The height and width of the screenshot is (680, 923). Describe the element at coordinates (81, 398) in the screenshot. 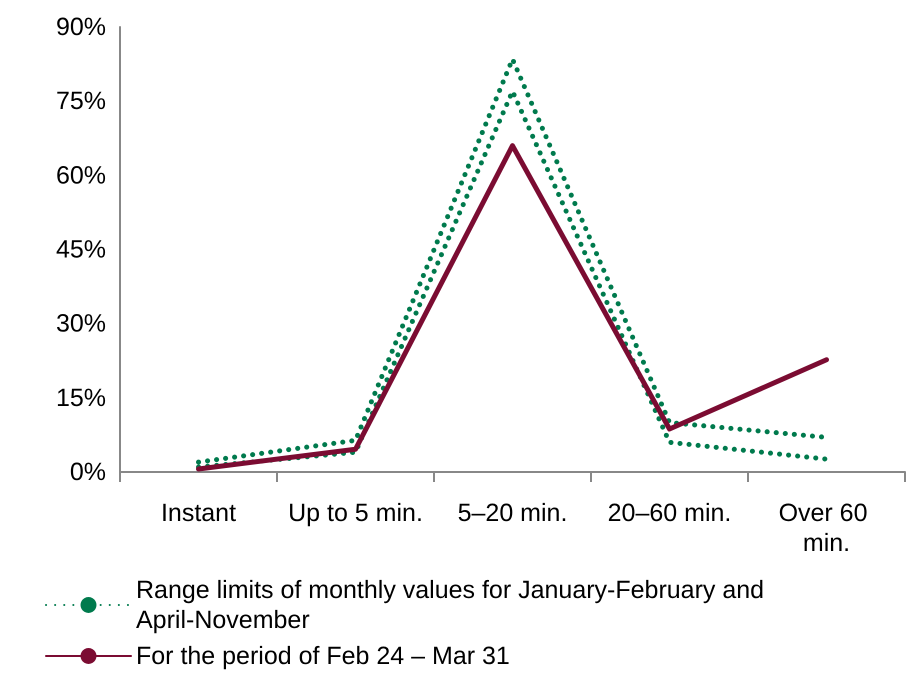

I see `y-tick-label: 15%` at that location.